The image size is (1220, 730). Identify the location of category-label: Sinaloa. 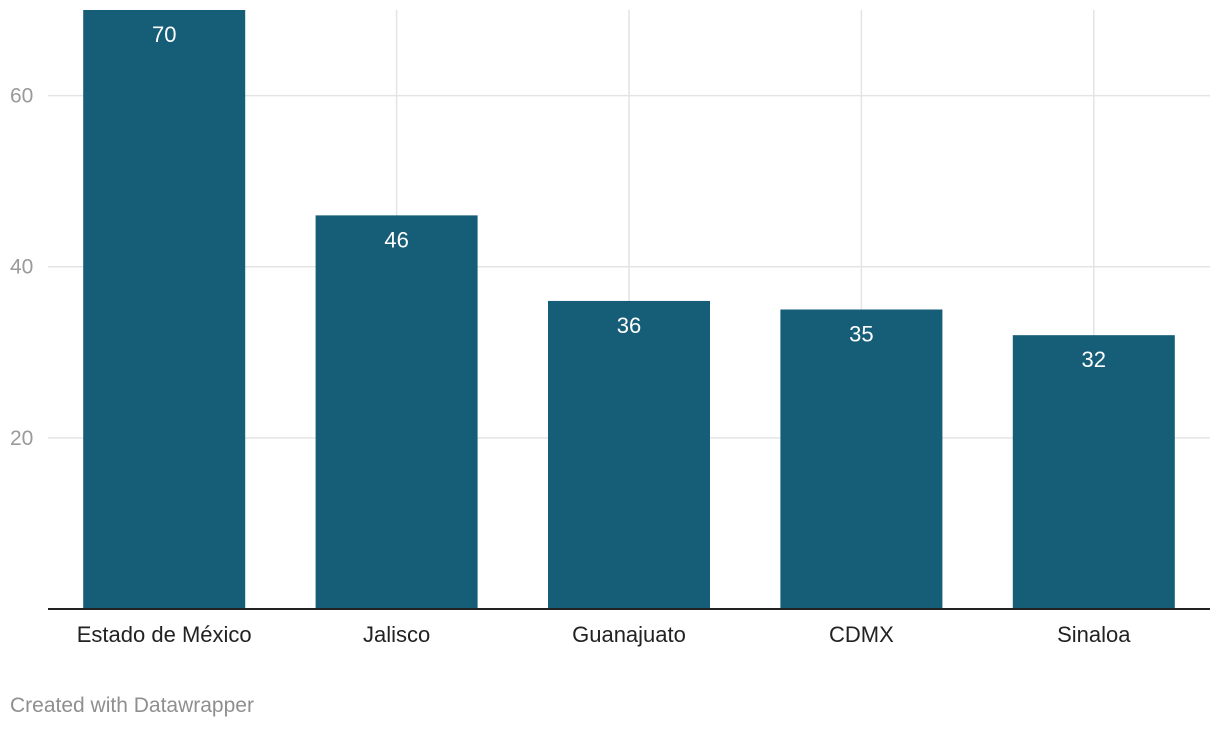
(1094, 634).